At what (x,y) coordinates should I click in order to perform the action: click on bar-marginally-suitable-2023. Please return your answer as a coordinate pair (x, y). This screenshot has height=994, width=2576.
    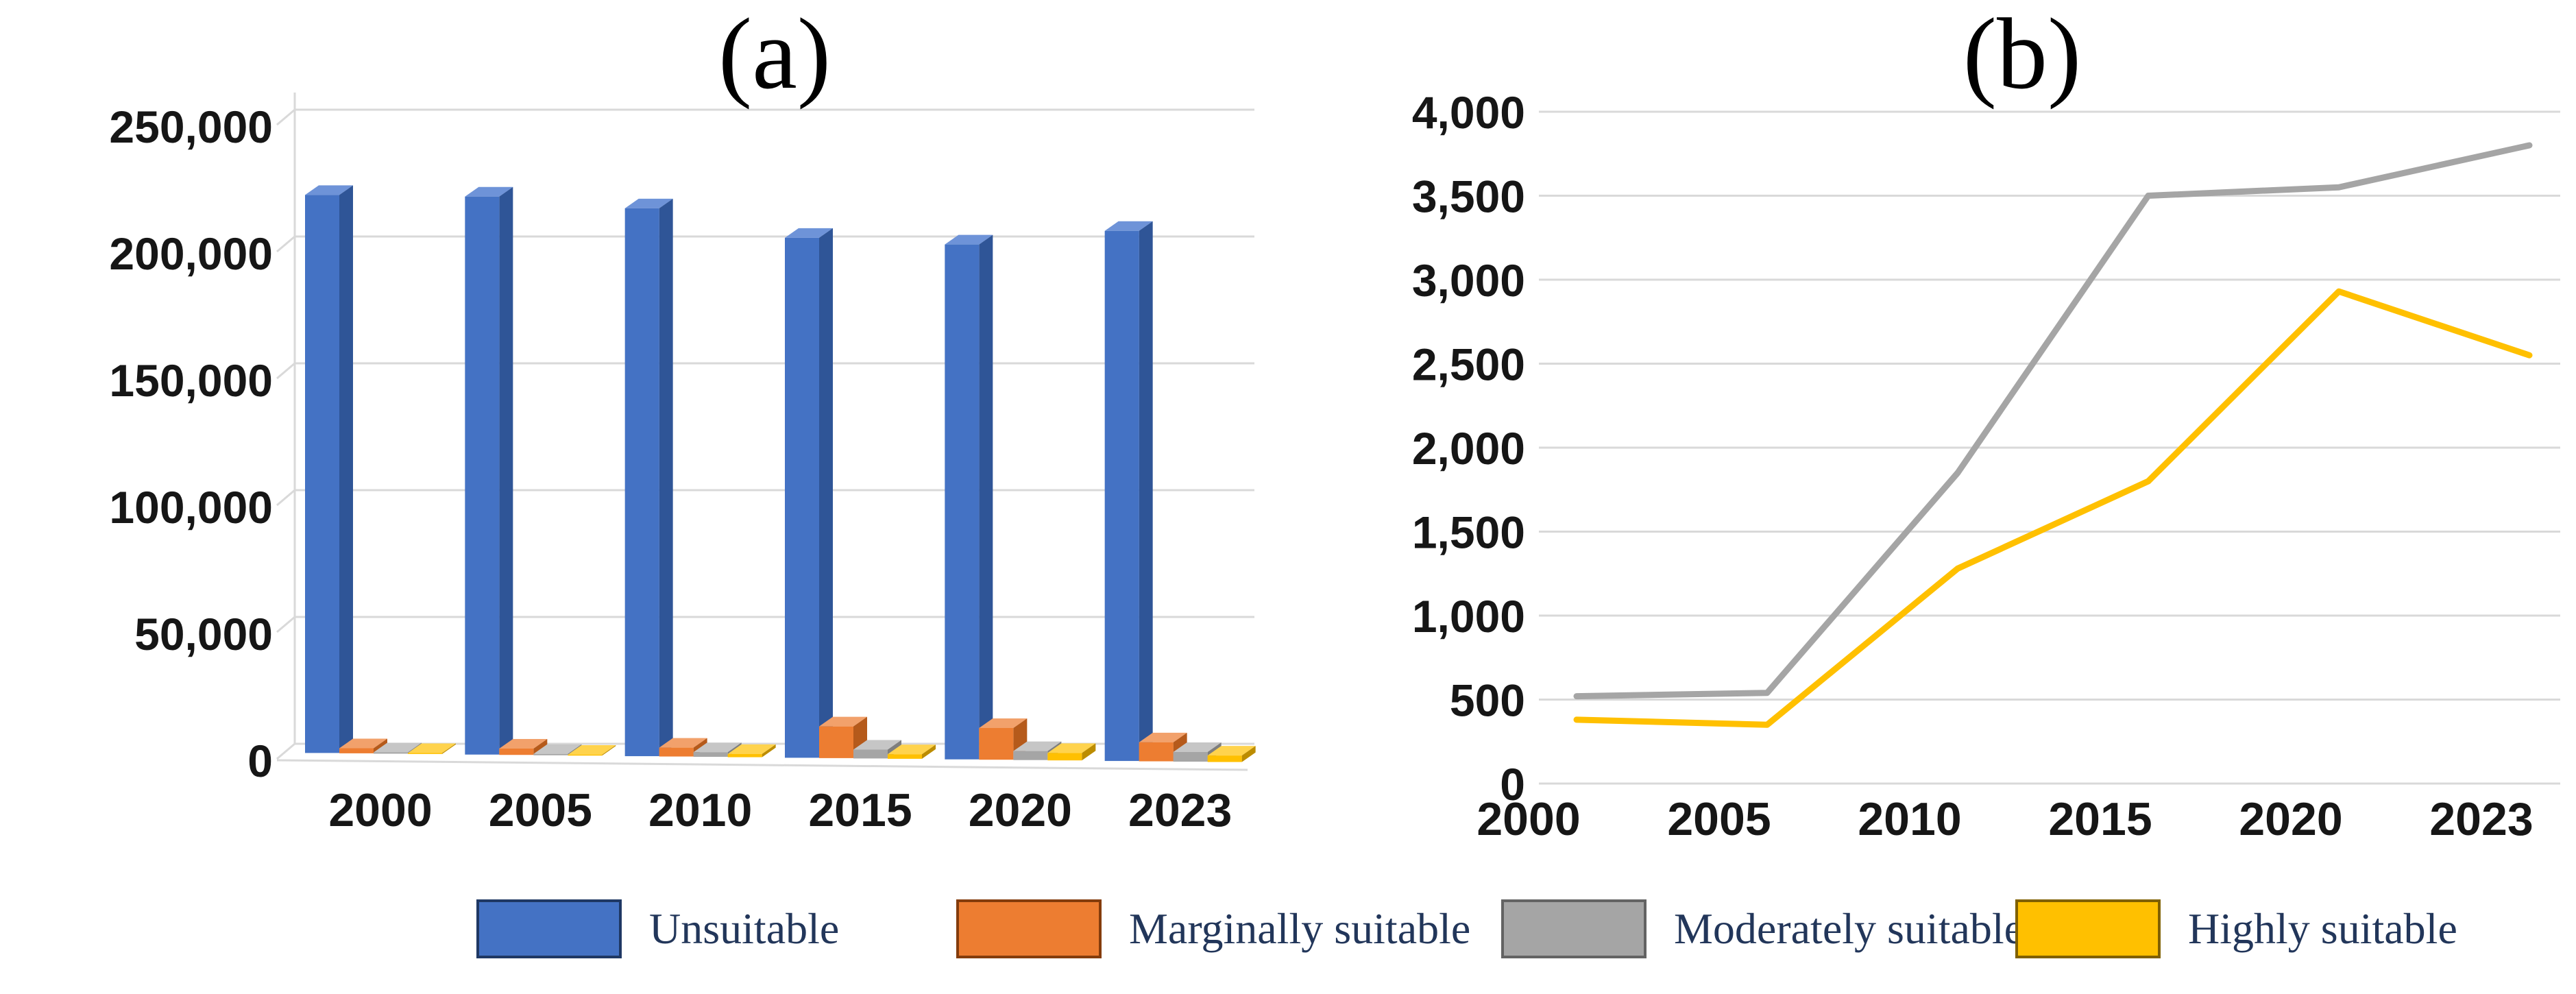
    Looking at the image, I should click on (1163, 747).